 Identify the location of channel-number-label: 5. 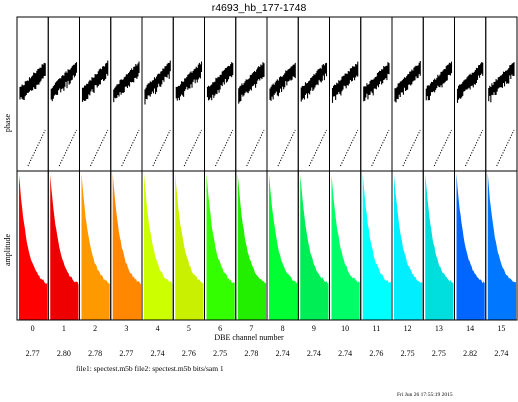
(189, 328).